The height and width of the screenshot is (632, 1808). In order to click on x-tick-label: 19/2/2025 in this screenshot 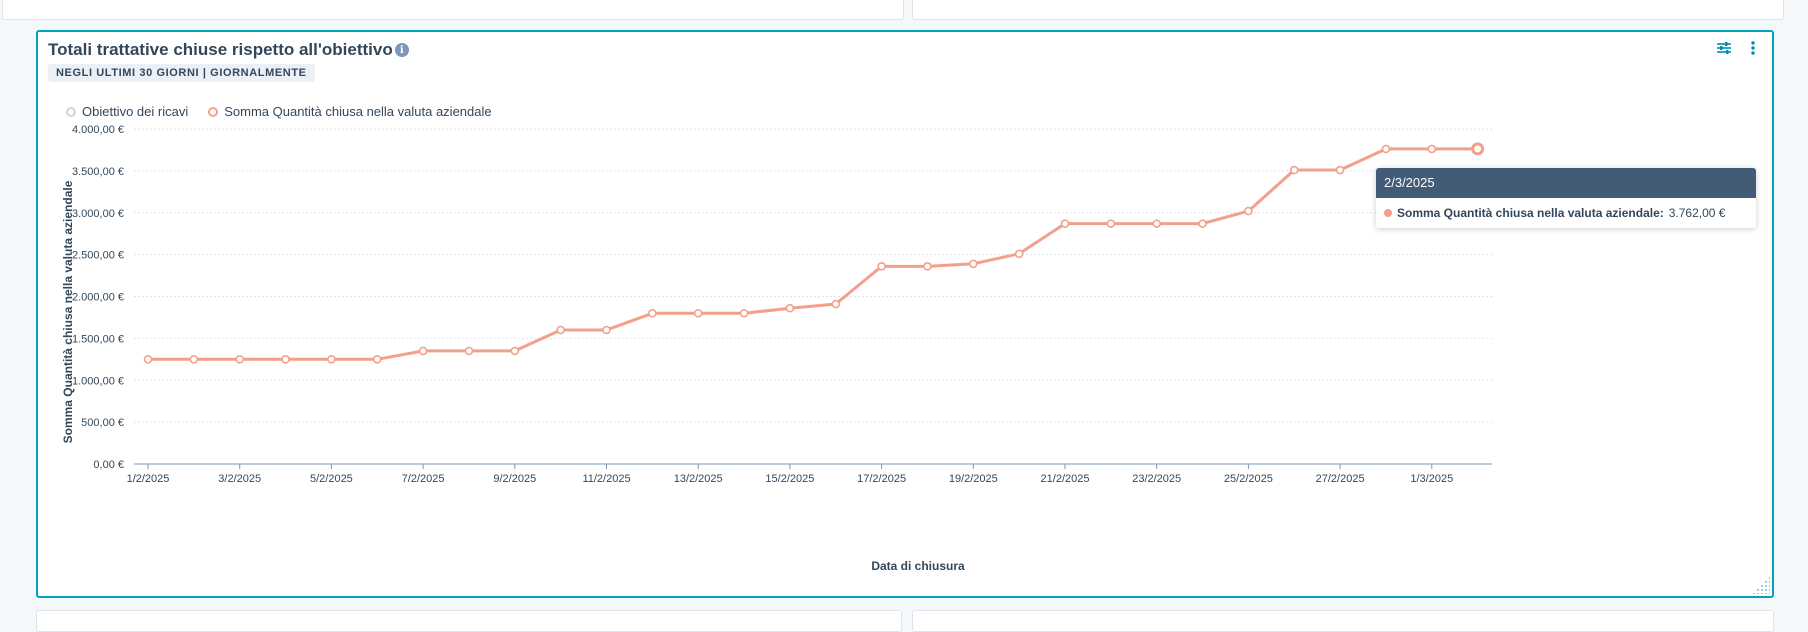, I will do `click(973, 479)`.